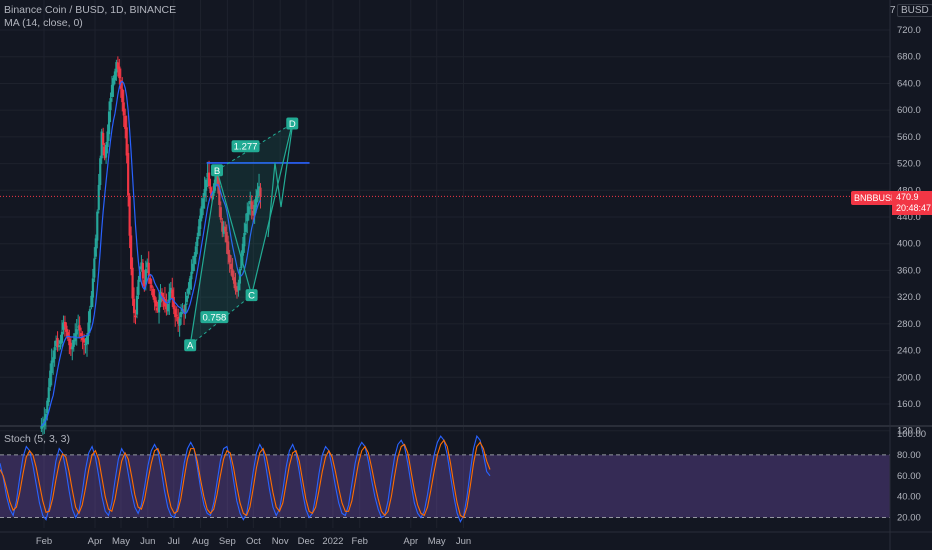 This screenshot has width=932, height=550. What do you see at coordinates (151, 253) in the screenshot?
I see `ma-line` at bounding box center [151, 253].